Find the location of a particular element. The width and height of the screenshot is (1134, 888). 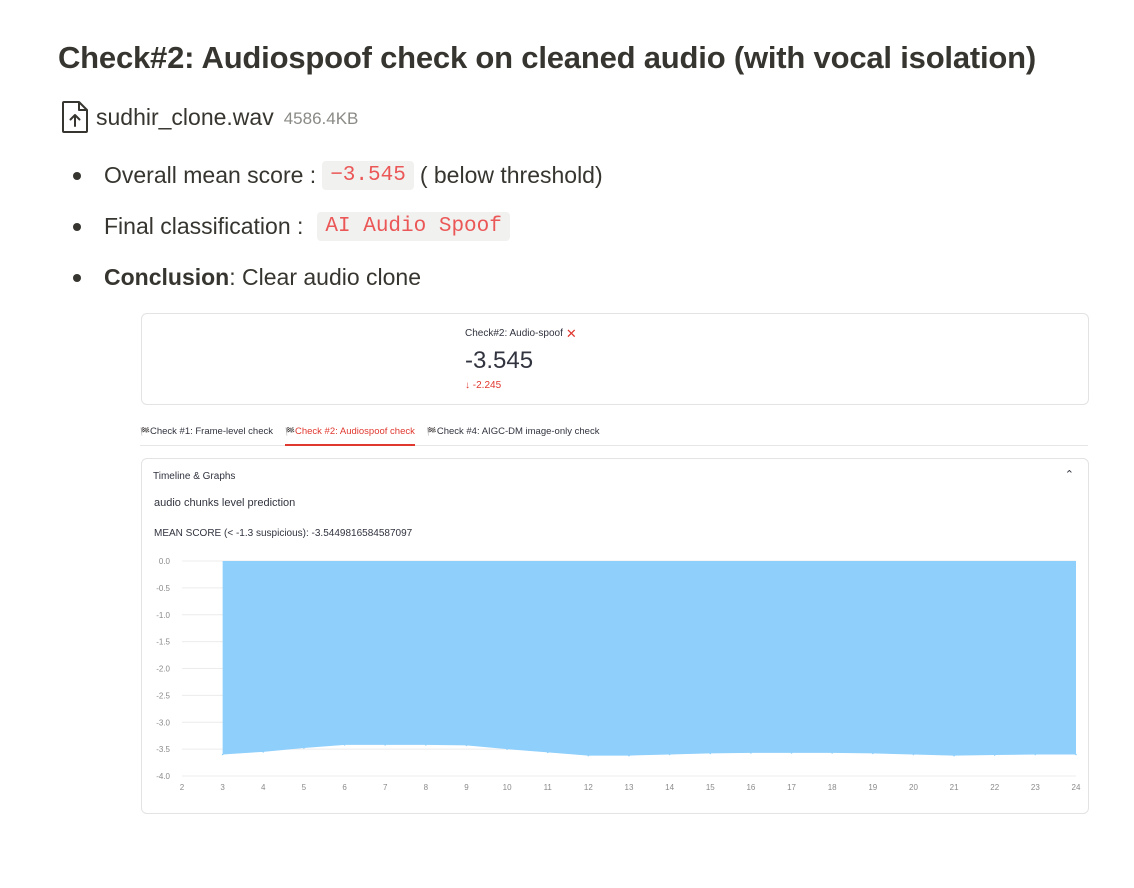

x-tick-label: 18 is located at coordinates (832, 787).